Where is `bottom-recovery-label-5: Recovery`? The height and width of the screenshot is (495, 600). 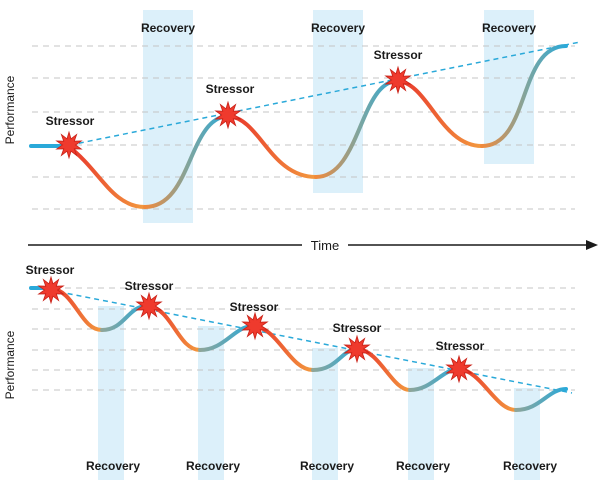
bottom-recovery-label-5: Recovery is located at coordinates (530, 466).